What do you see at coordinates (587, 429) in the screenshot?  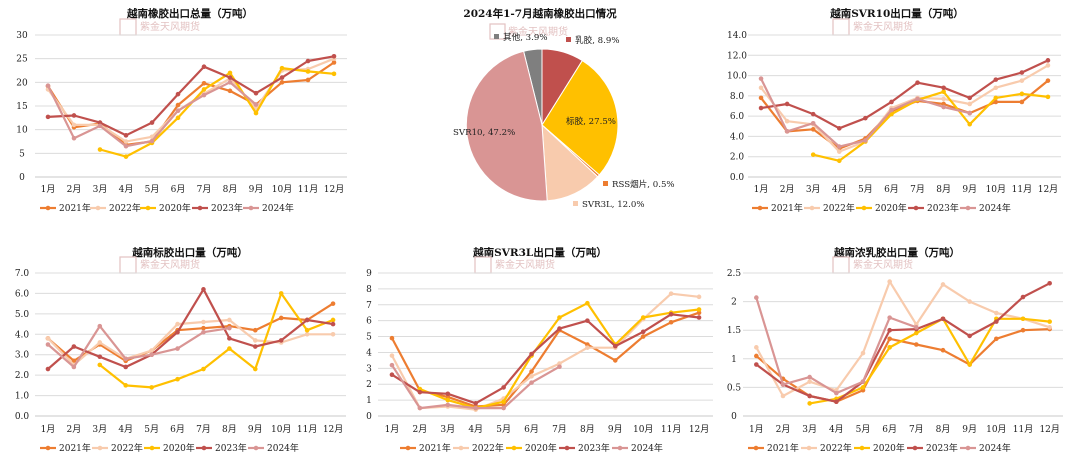 I see `x-tick-label: 8月` at bounding box center [587, 429].